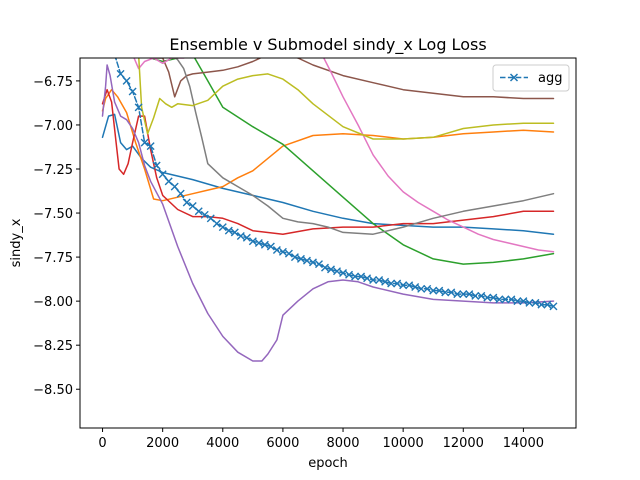  Describe the element at coordinates (162, 443) in the screenshot. I see `x-tick-label: 2000` at that location.